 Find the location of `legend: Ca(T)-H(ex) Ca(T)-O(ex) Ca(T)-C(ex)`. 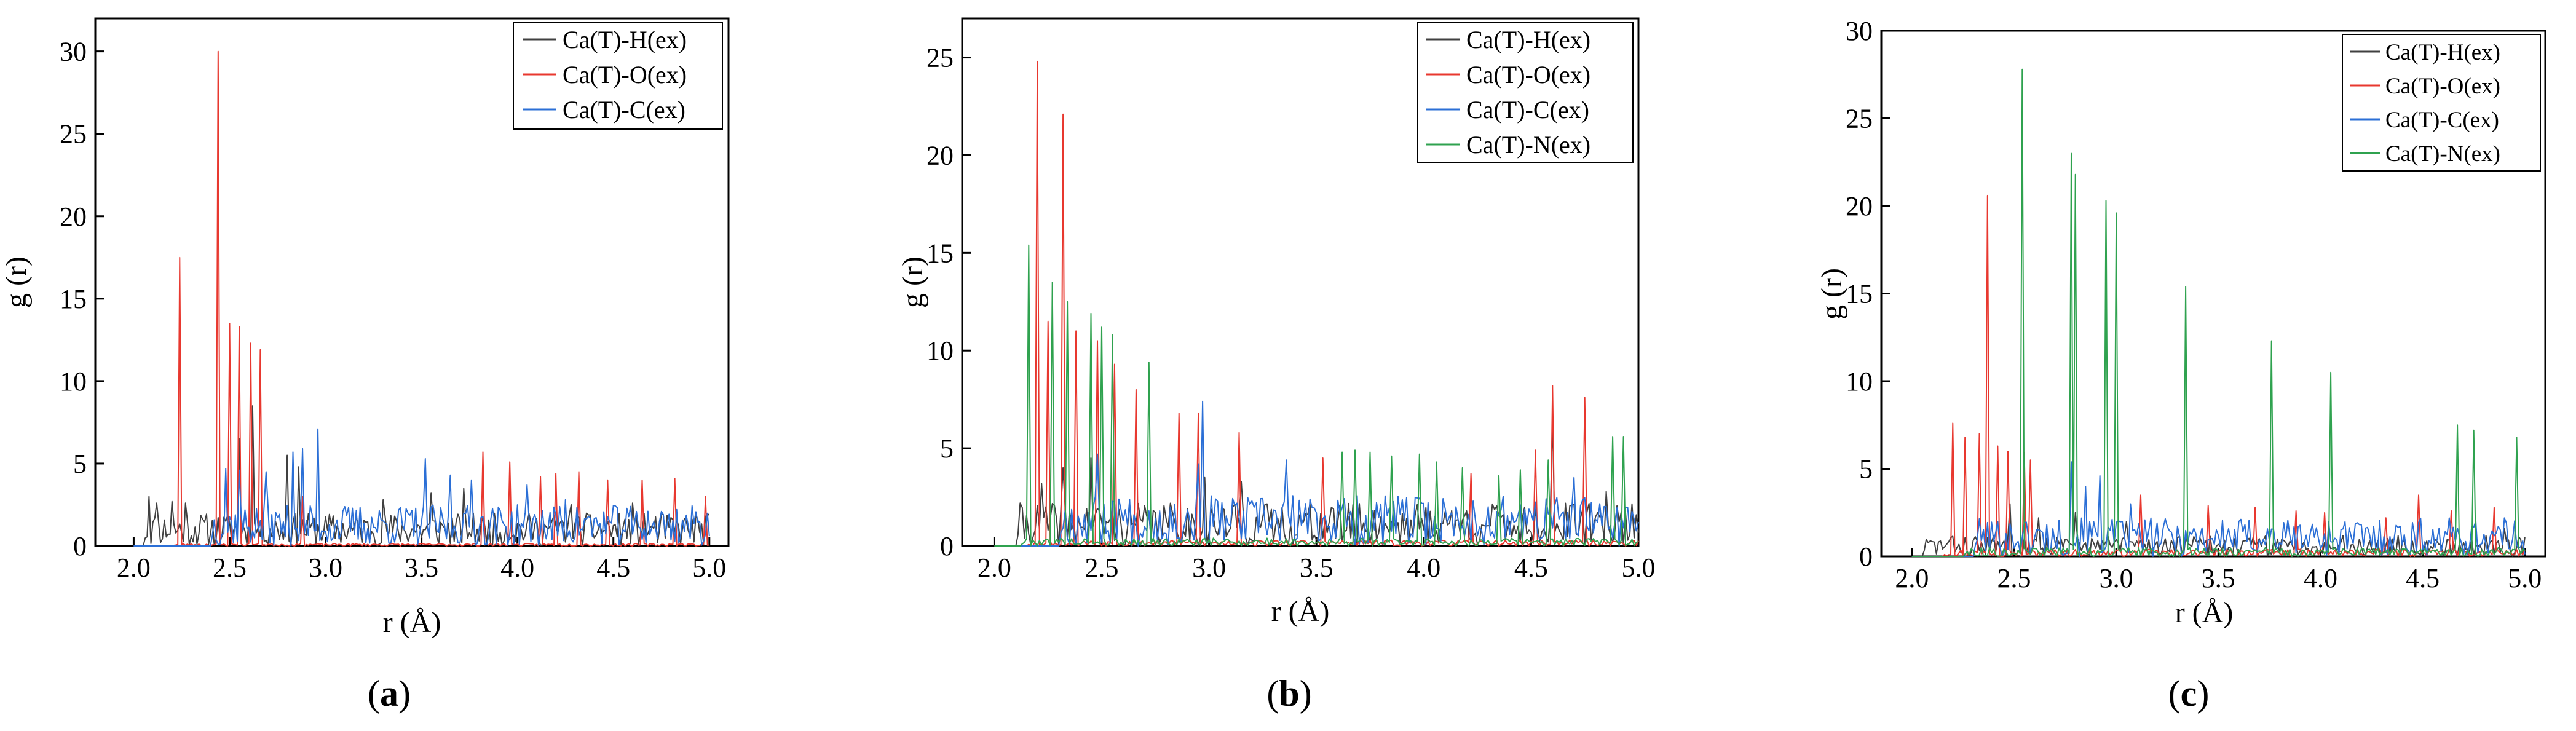

legend: Ca(T)-H(ex) Ca(T)-O(ex) Ca(T)-C(ex) is located at coordinates (618, 76).